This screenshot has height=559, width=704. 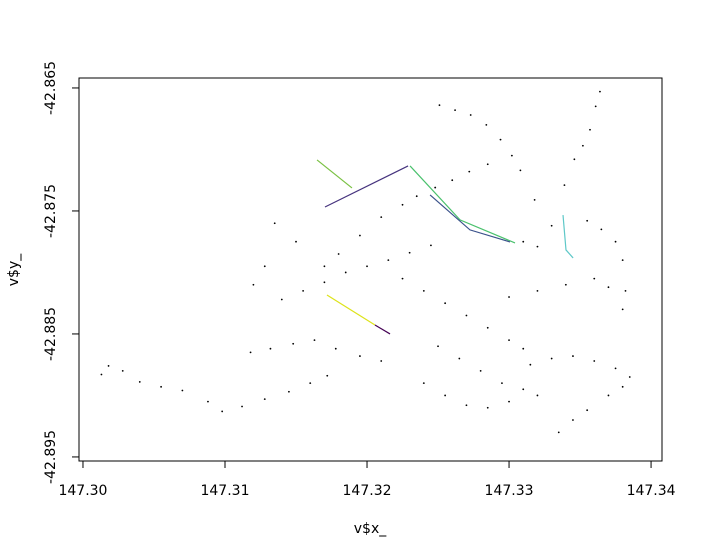 I want to click on y-tick-label: -42.875, so click(x=51, y=211).